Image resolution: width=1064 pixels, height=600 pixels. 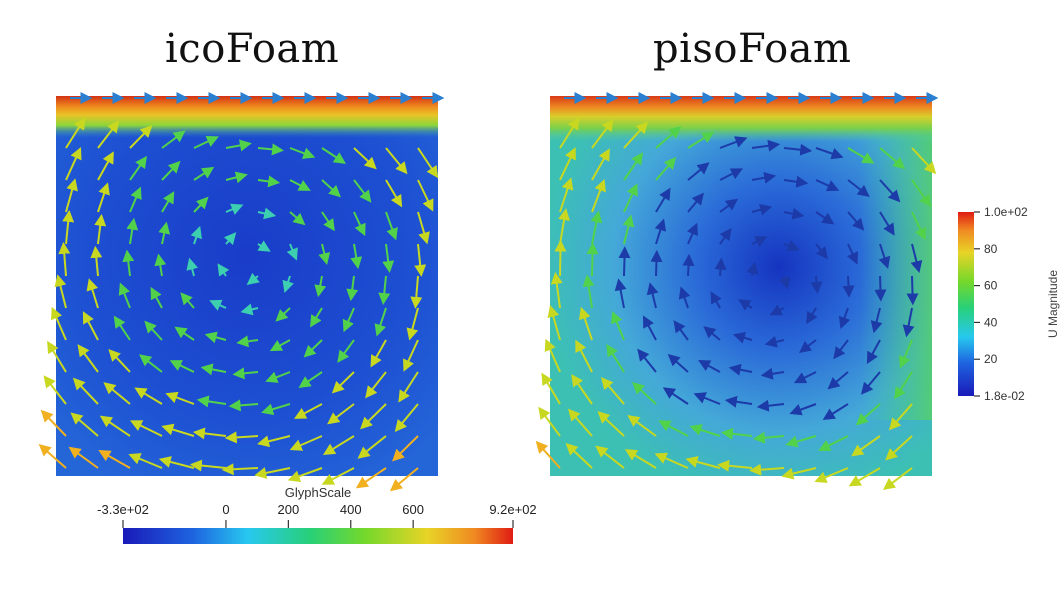 I want to click on u-magnitude-tick-label: 60, so click(x=991, y=286).